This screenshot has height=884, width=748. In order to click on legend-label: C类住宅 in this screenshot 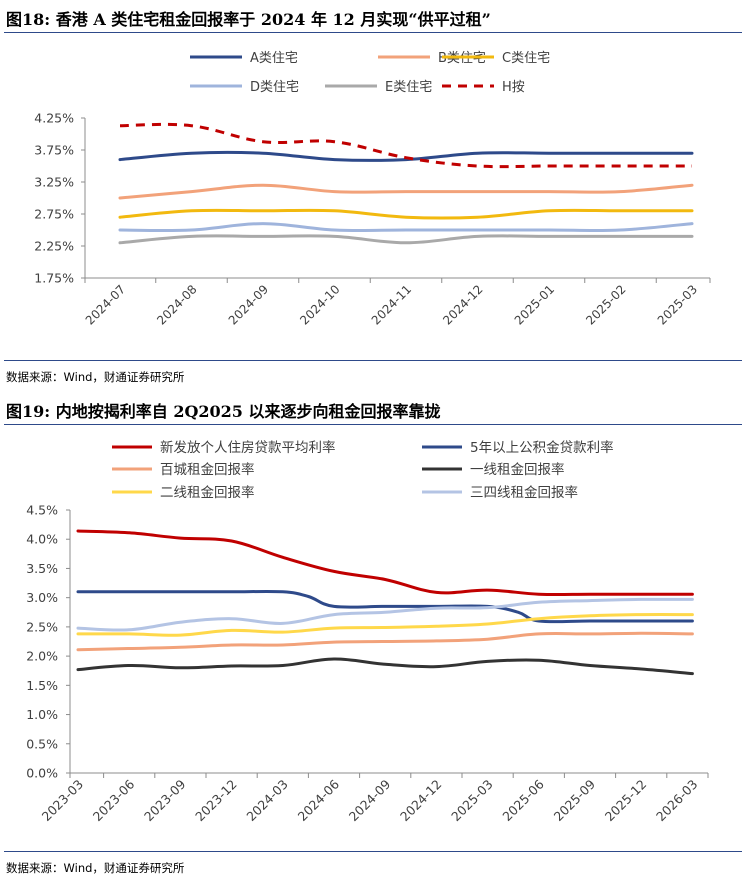, I will do `click(526, 58)`.